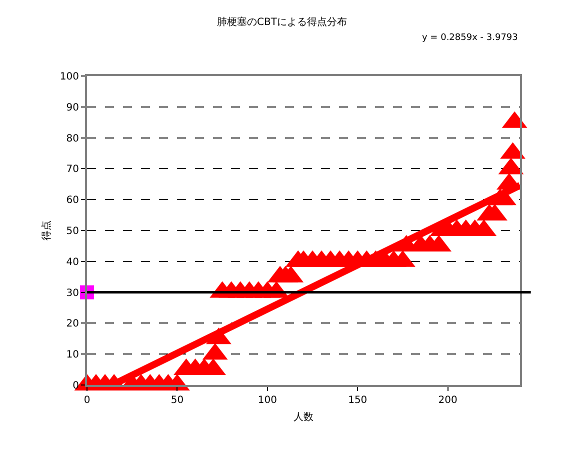 The image size is (564, 455). Describe the element at coordinates (72, 231) in the screenshot. I see `y-tick-label: 50` at that location.